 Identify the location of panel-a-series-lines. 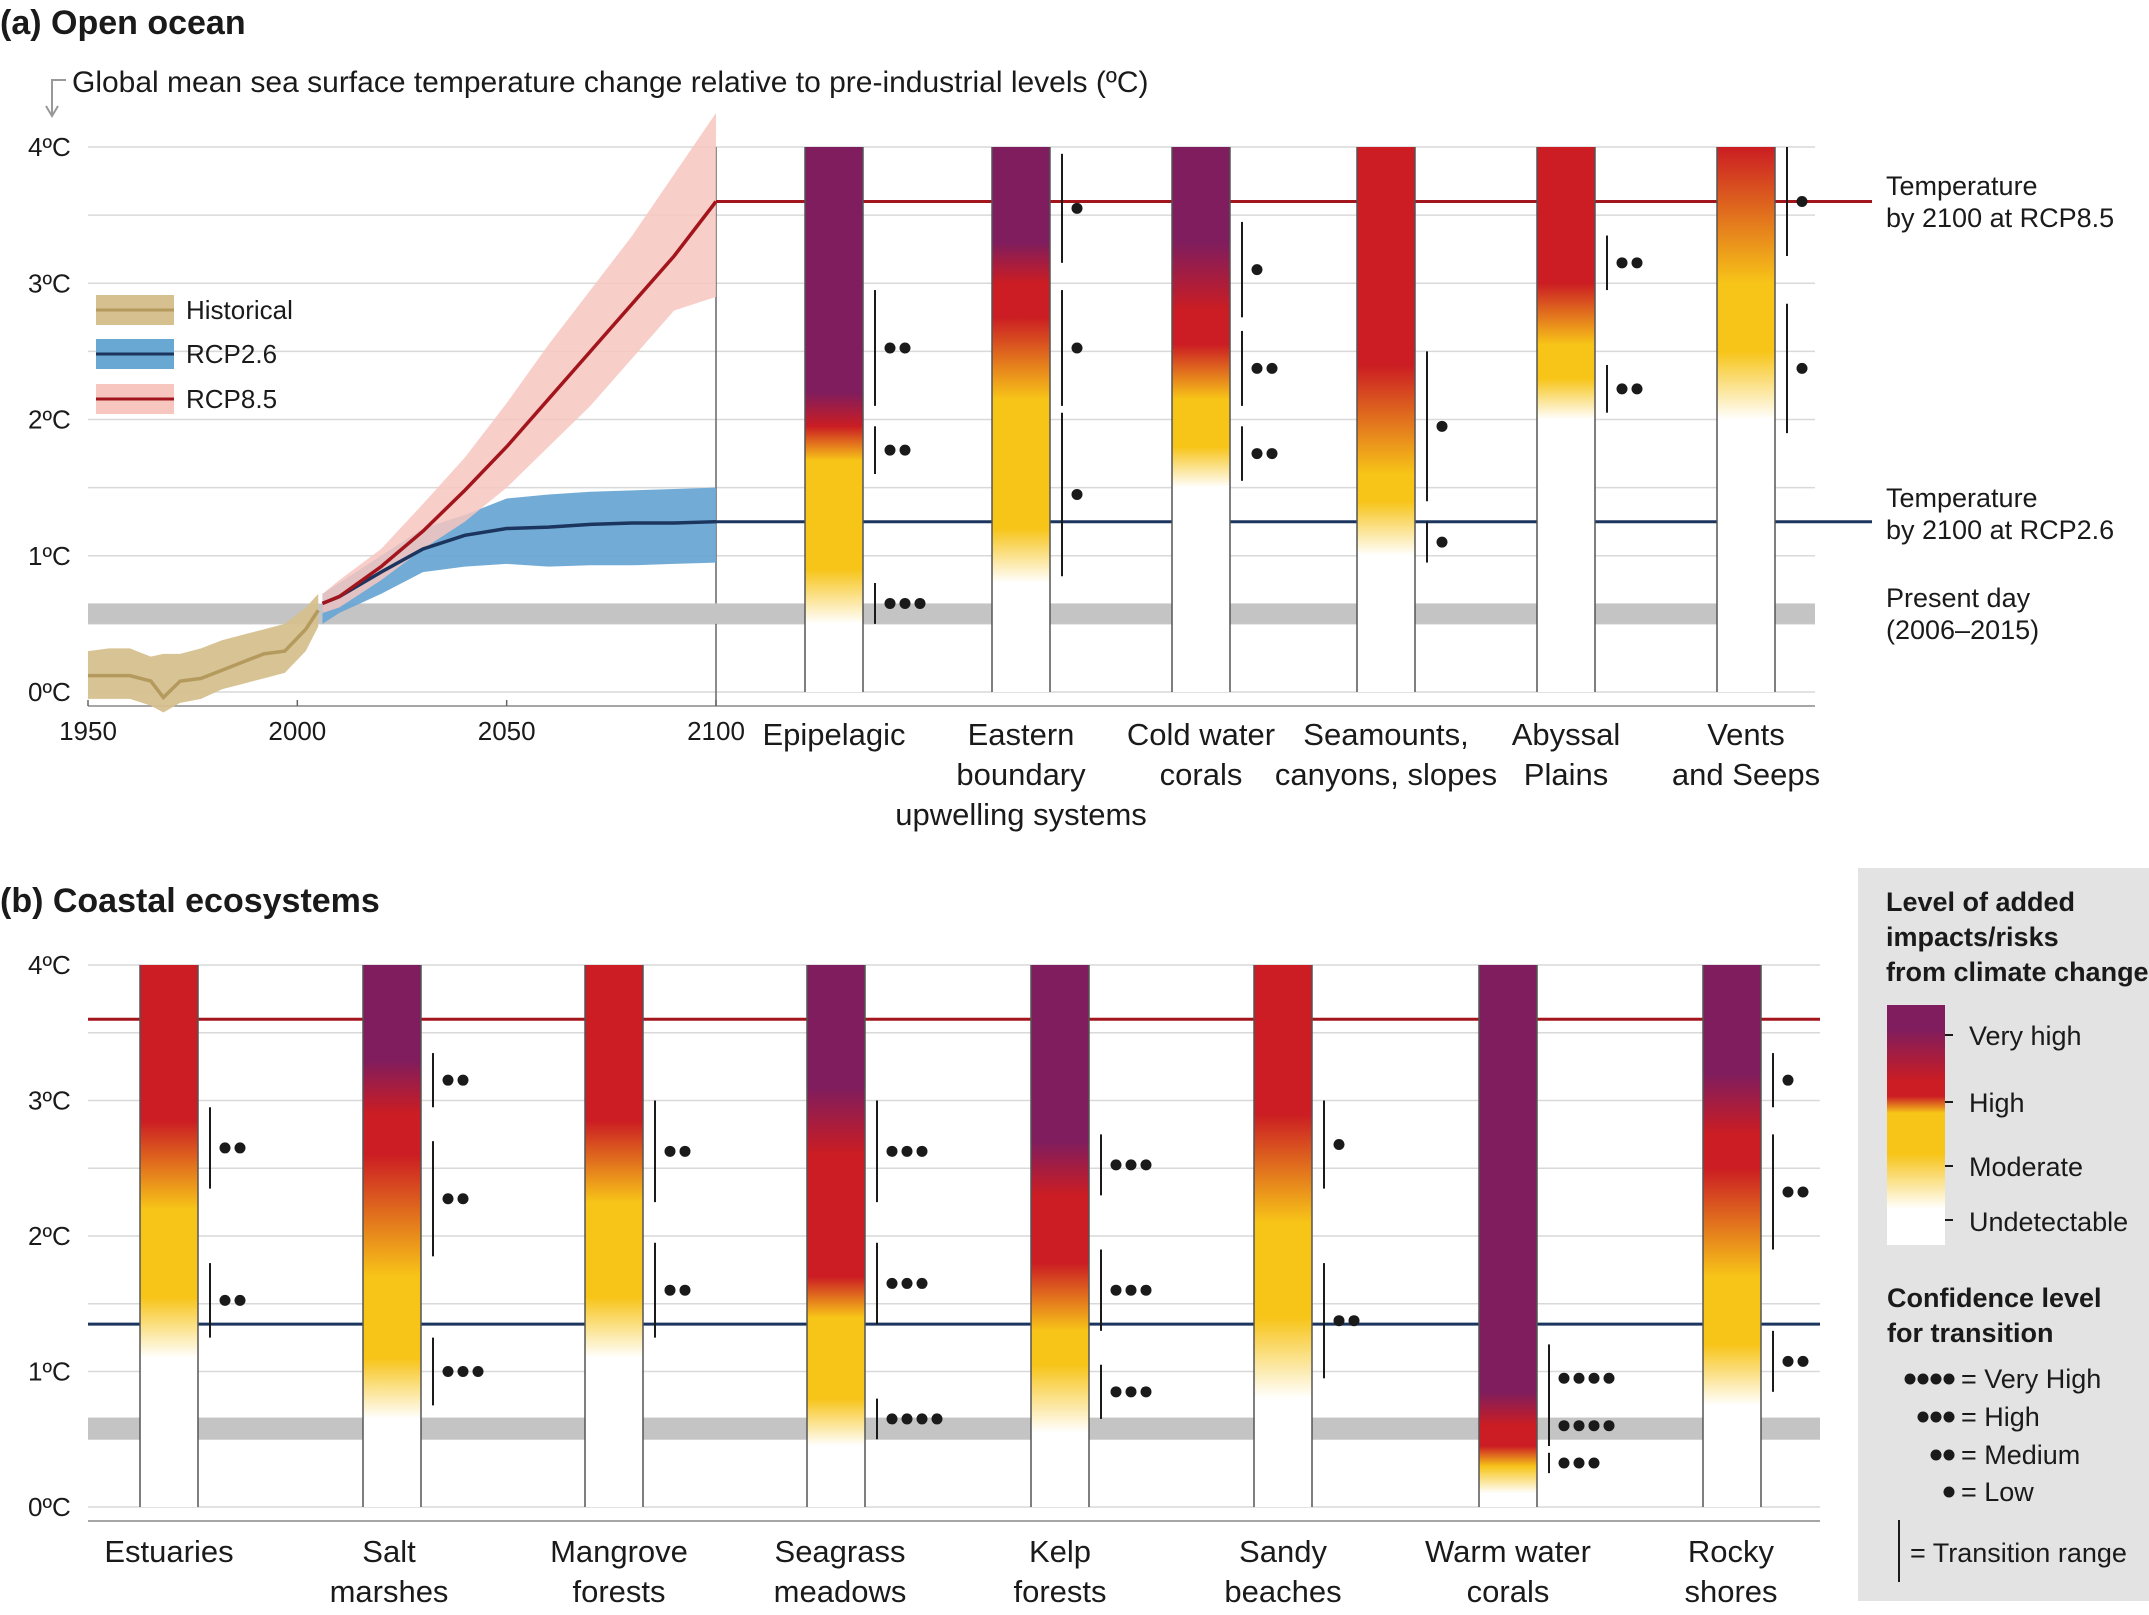
(403, 450).